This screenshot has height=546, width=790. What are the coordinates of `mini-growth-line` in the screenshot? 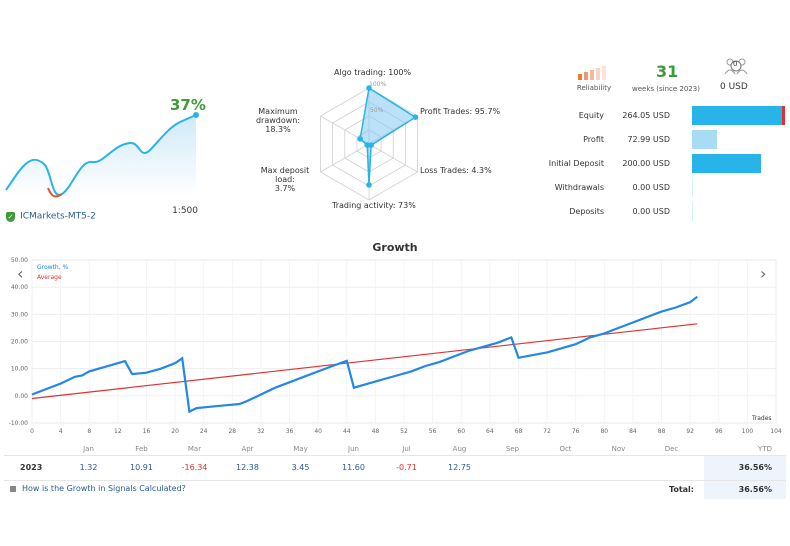 It's located at (101, 155).